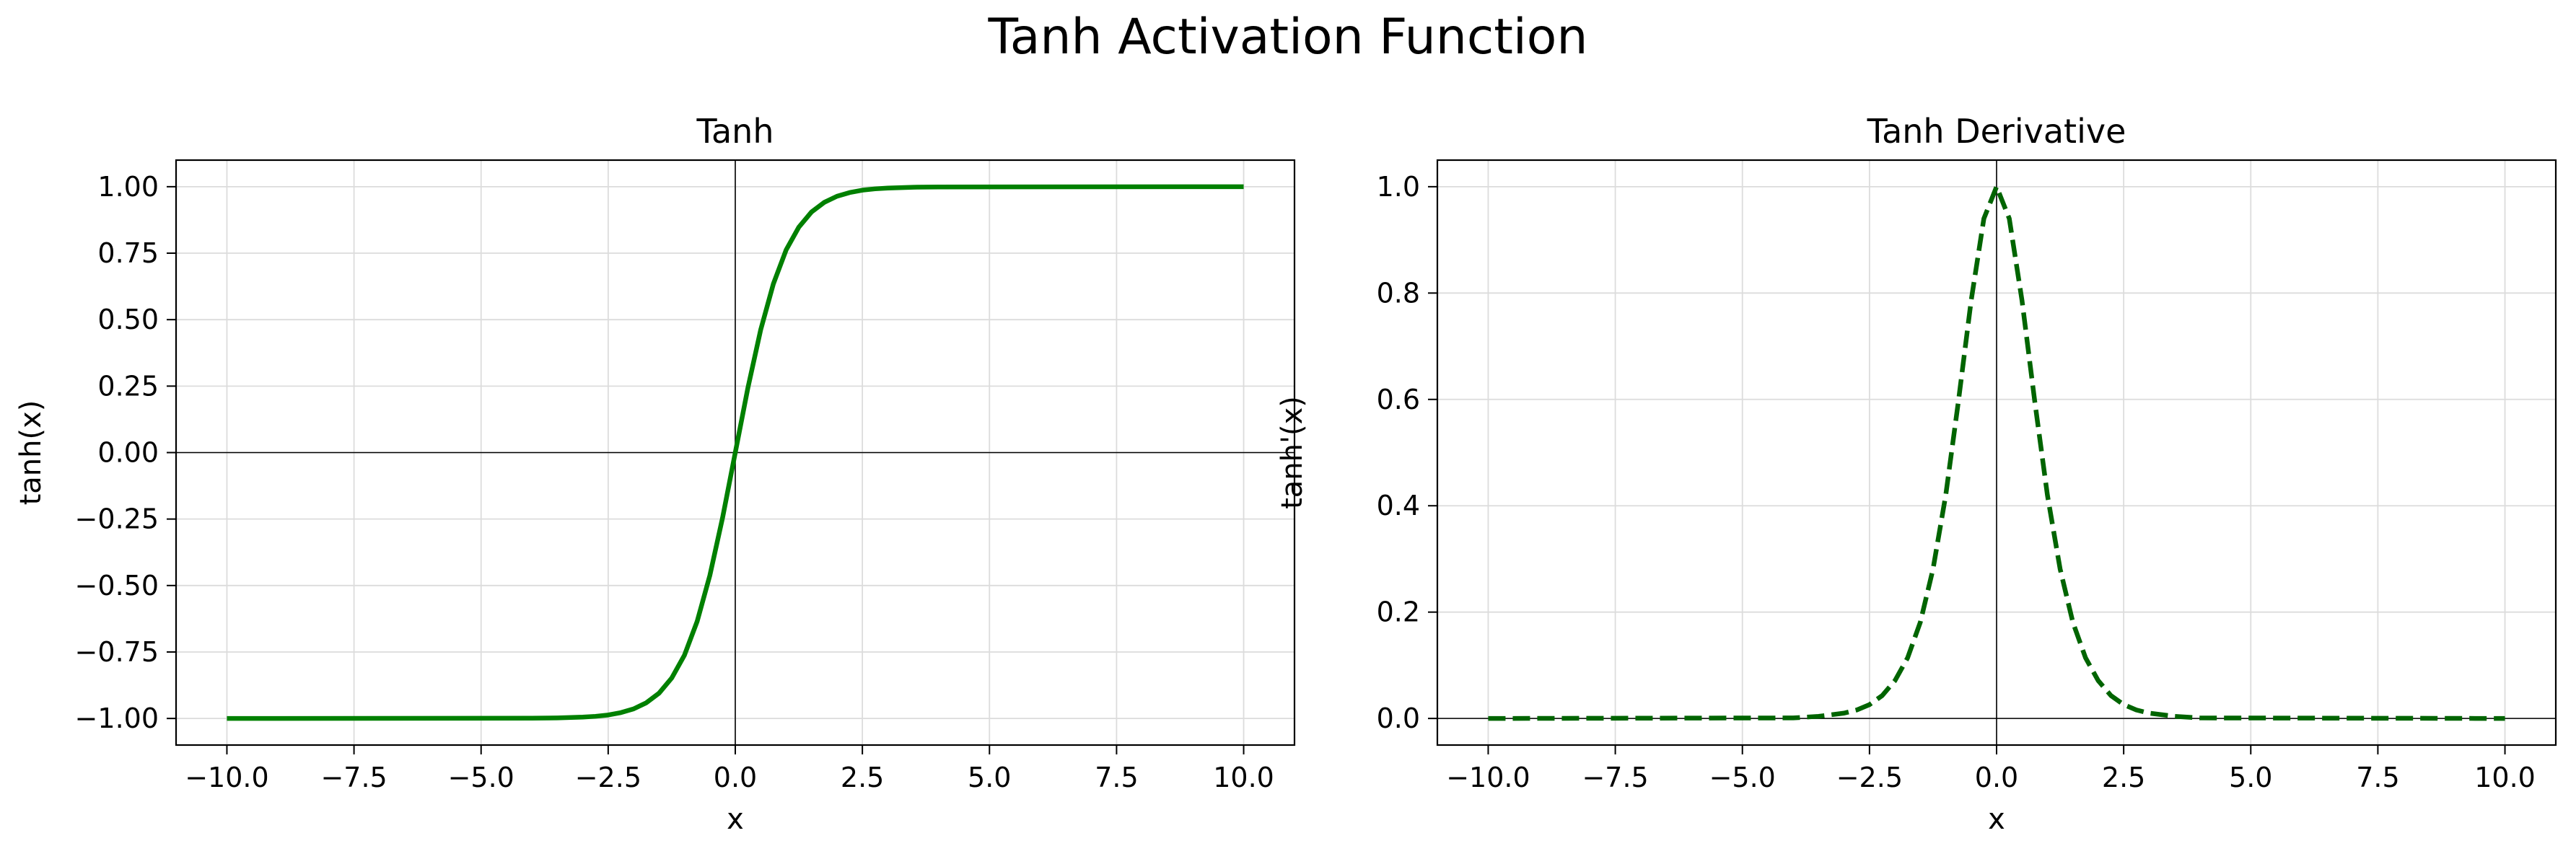  What do you see at coordinates (735, 819) in the screenshot?
I see `tanh-x-axis-label: x` at bounding box center [735, 819].